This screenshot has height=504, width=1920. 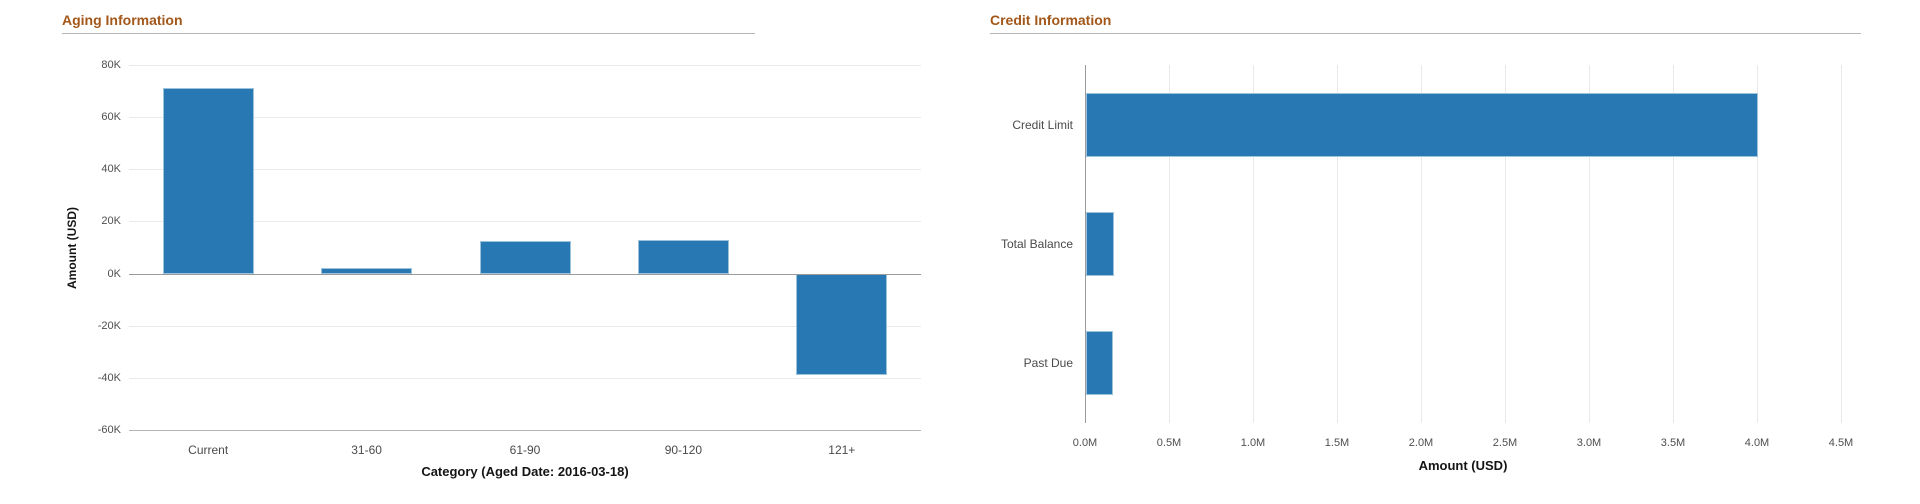 I want to click on credit-bar-past-due, so click(x=1099, y=363).